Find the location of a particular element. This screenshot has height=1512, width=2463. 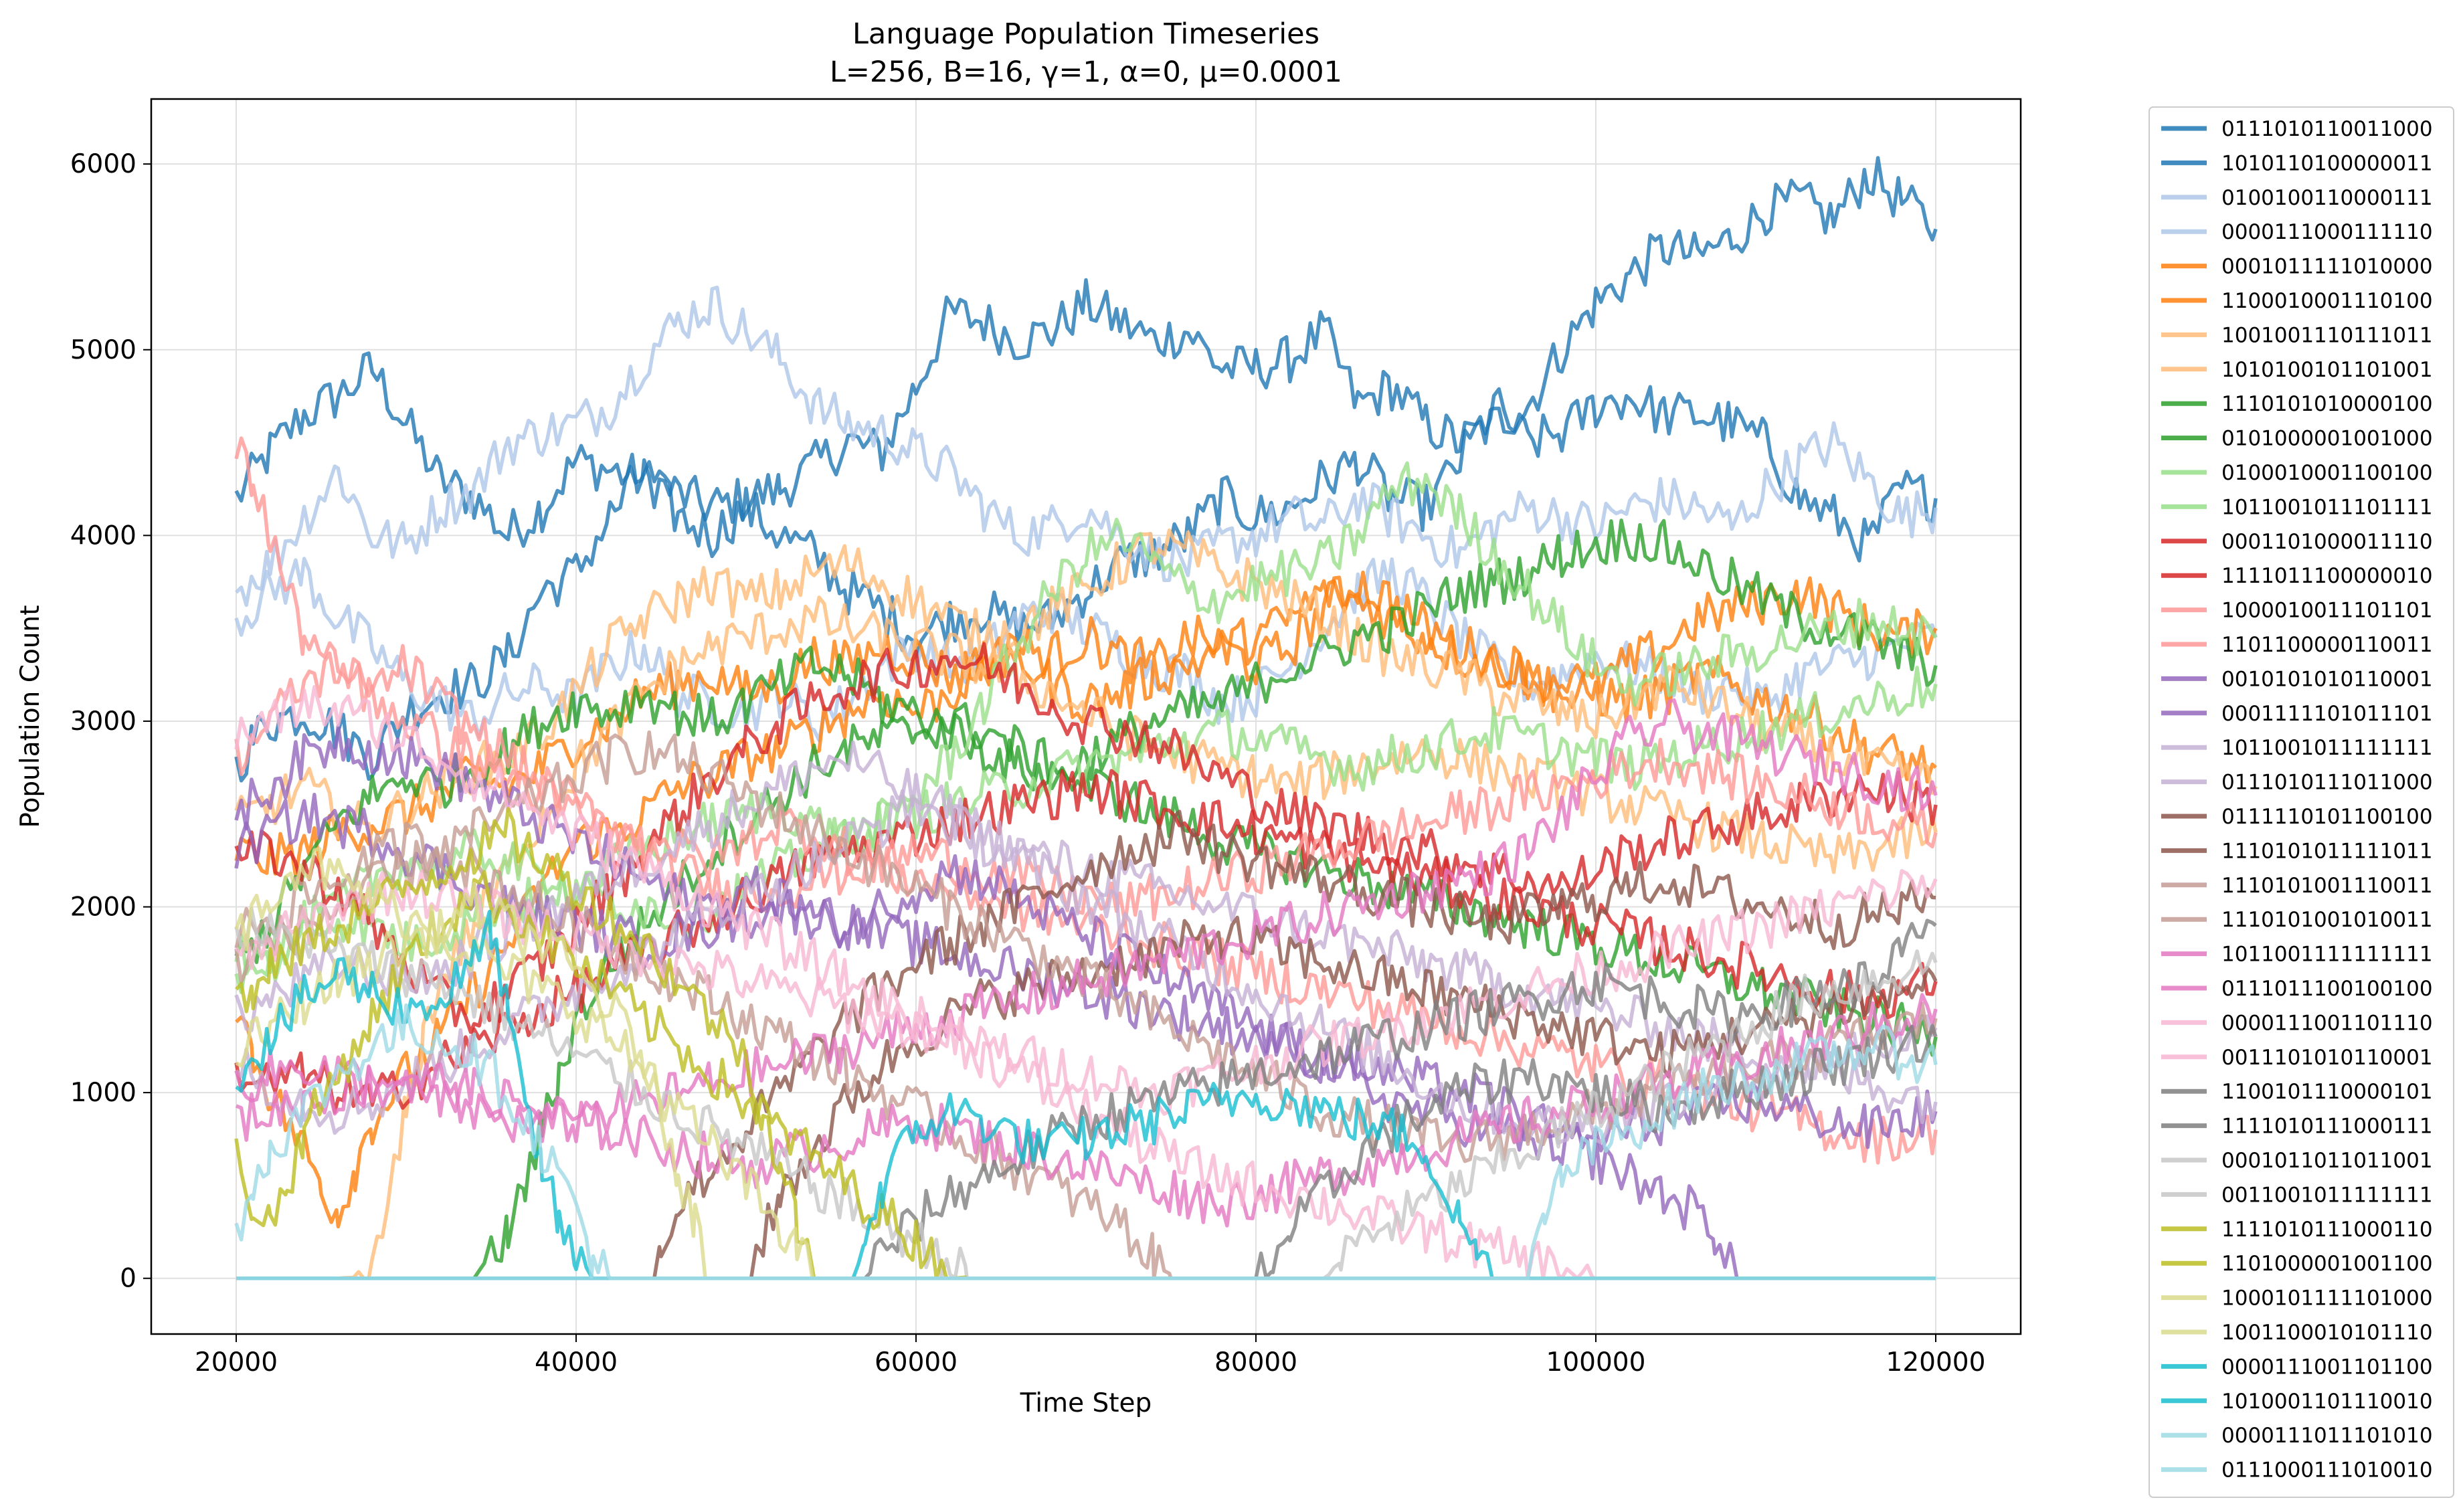

legend-label: 0010101010110001 is located at coordinates (2327, 679).